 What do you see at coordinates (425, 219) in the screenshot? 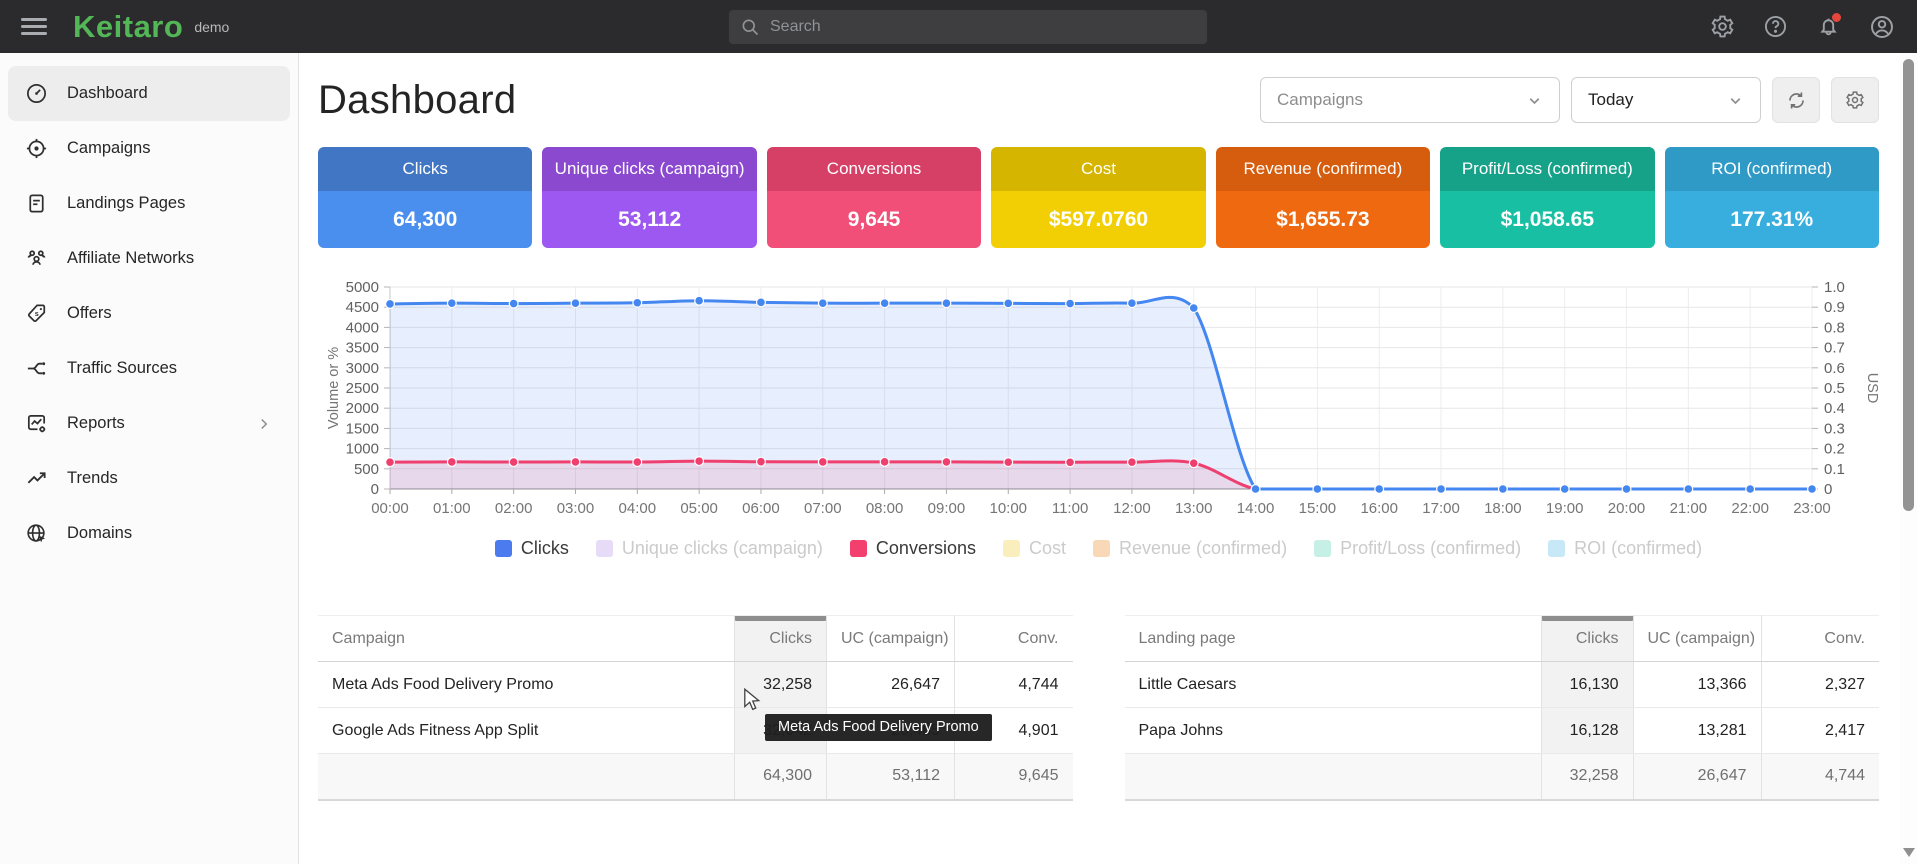
I see `metric-value: 64,300` at bounding box center [425, 219].